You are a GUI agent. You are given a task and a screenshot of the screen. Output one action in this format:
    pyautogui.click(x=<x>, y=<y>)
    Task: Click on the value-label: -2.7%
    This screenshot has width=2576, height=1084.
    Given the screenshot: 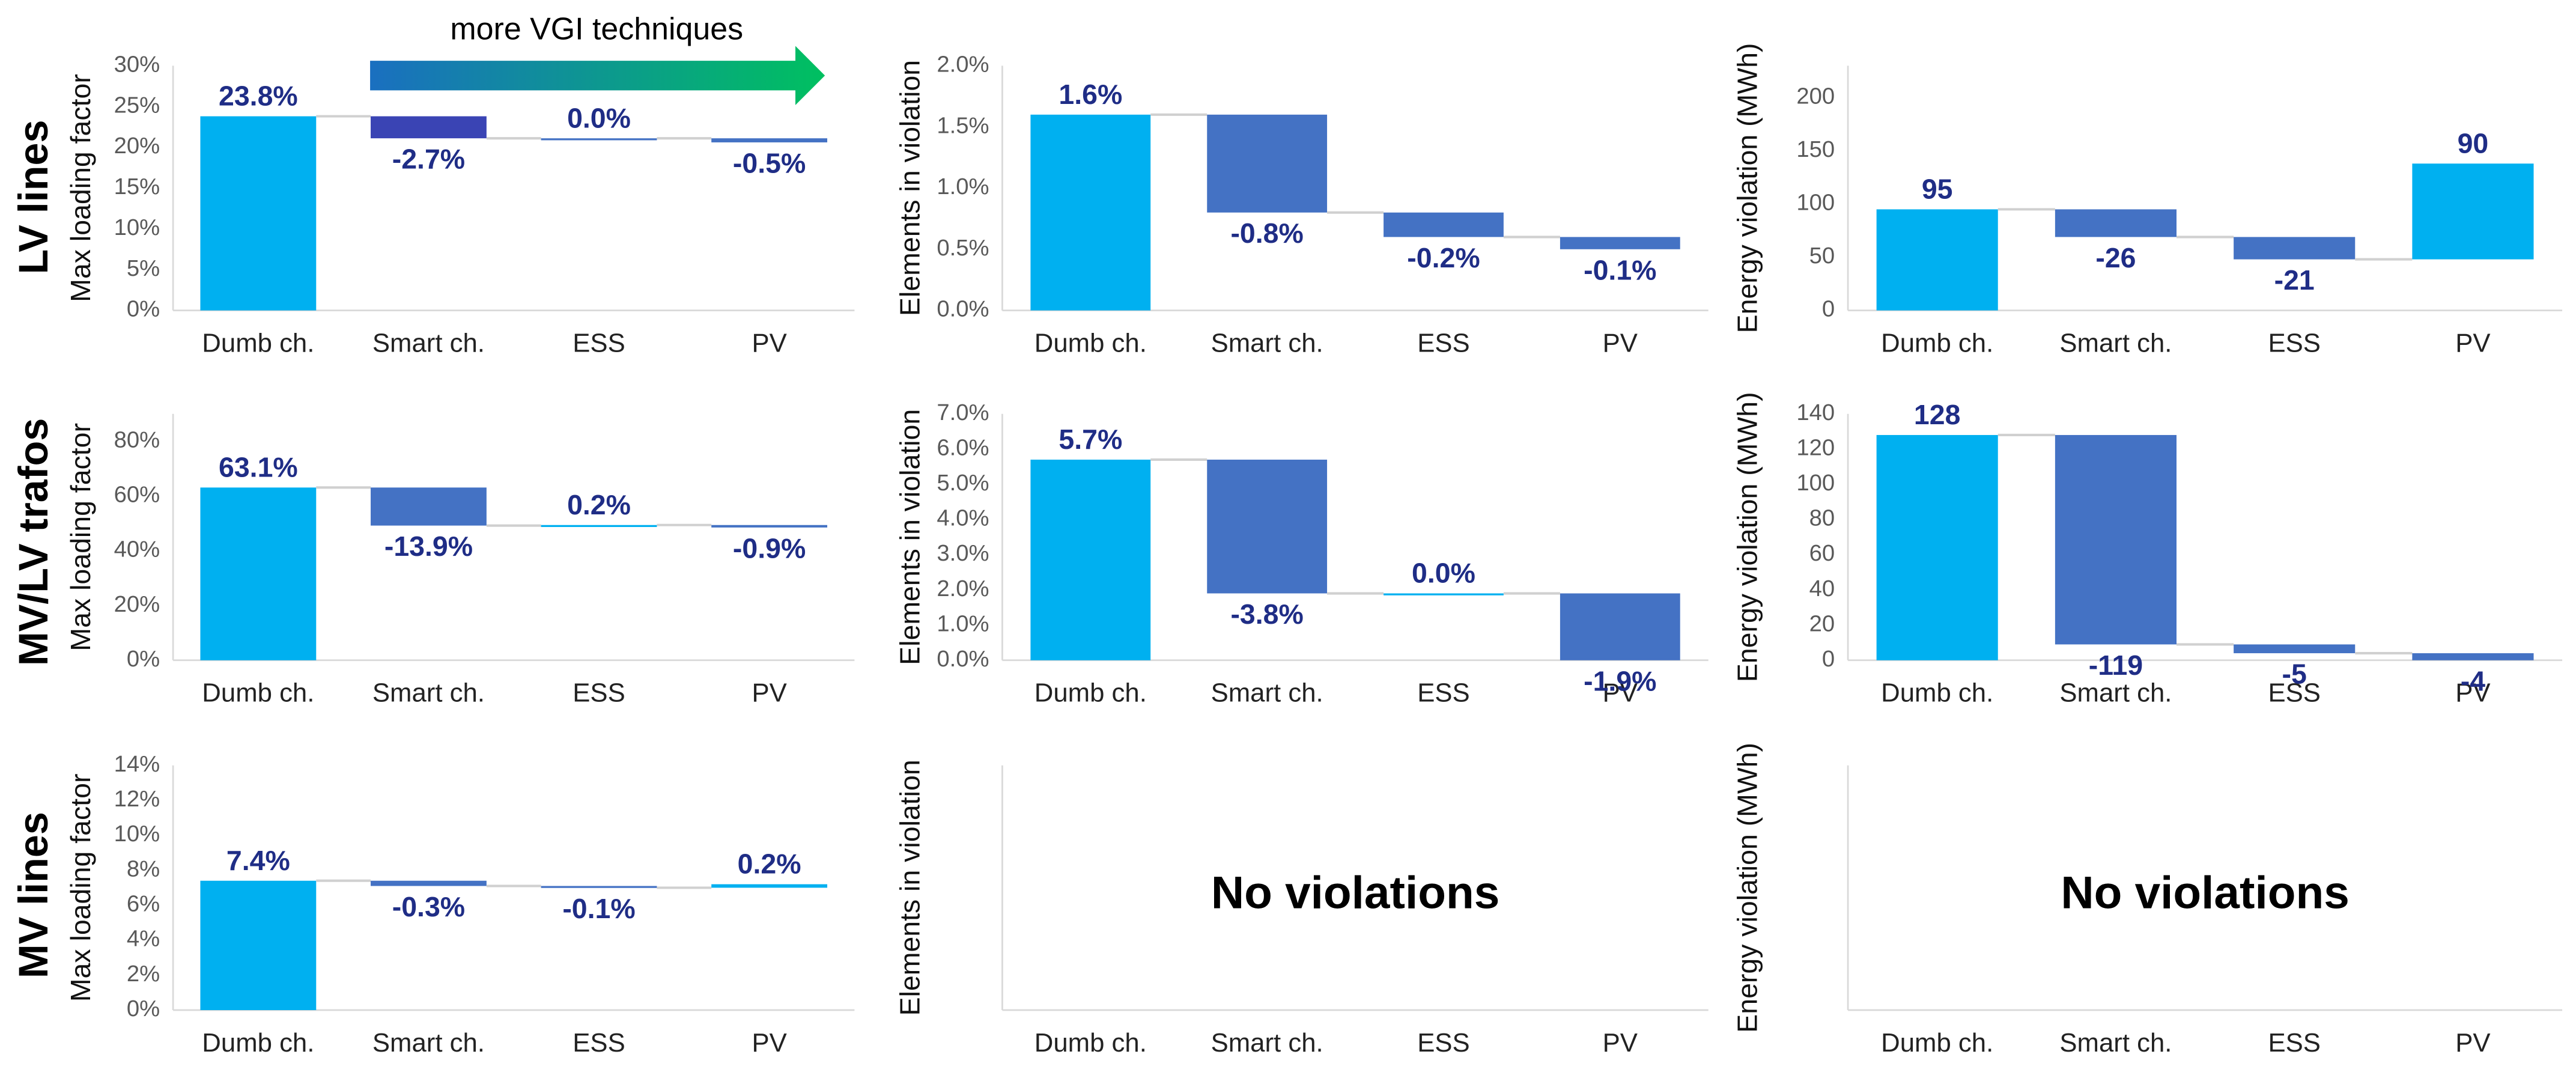 What is the action you would take?
    pyautogui.click(x=428, y=159)
    